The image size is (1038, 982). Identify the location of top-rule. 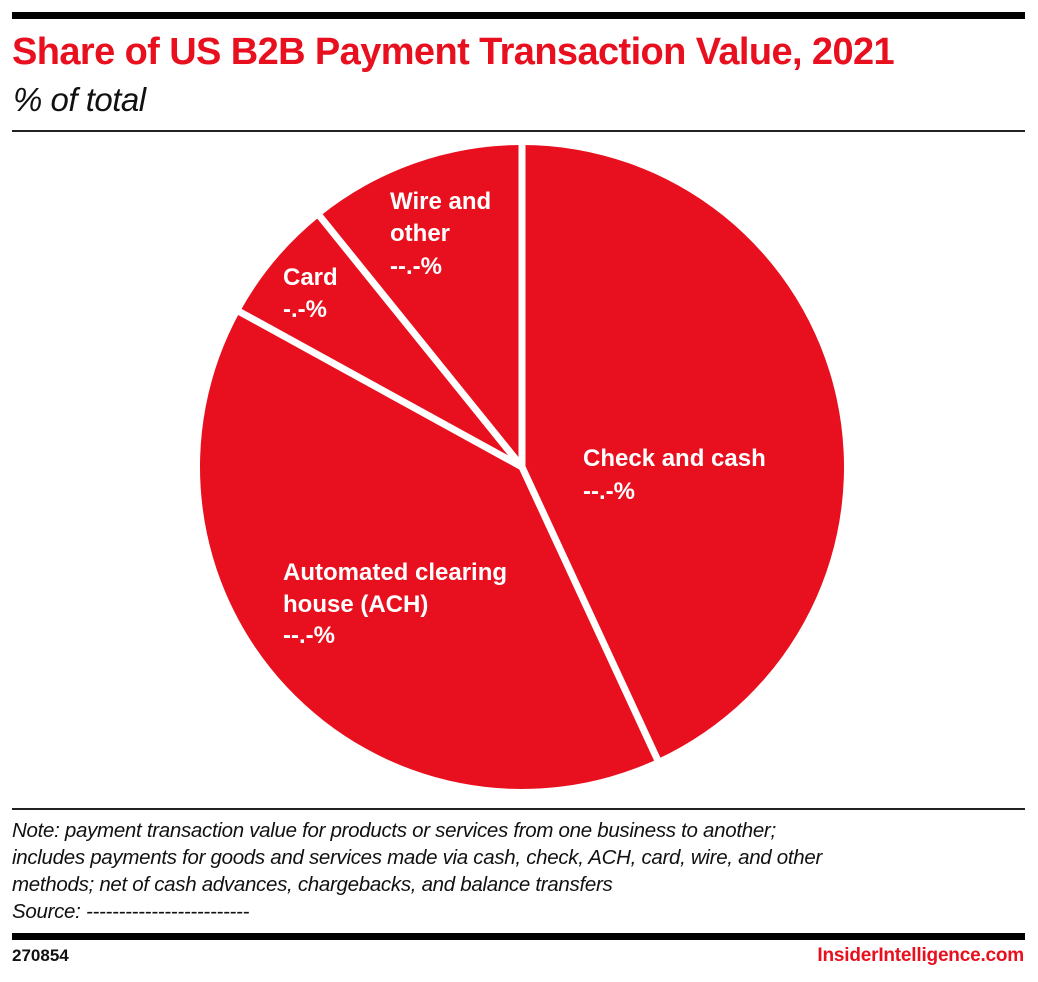
(518, 15).